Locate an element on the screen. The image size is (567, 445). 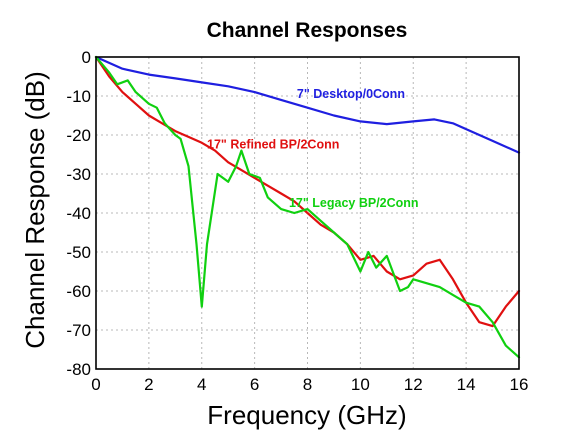
x-tick-label: 16 is located at coordinates (519, 384).